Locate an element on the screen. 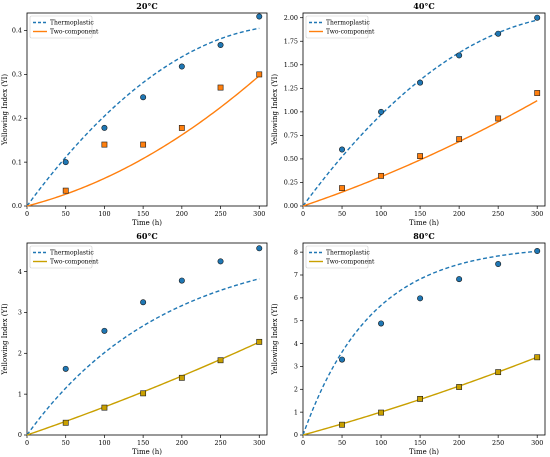 The height and width of the screenshot is (457, 550). y-tick-label: 0.3 is located at coordinates (17, 75).